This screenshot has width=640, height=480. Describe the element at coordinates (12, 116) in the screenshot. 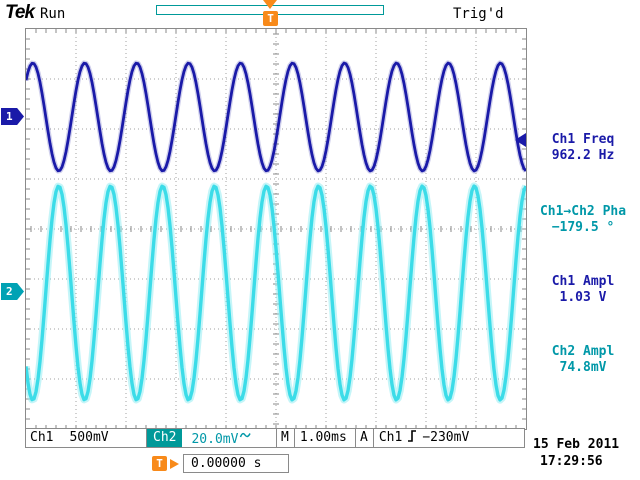

I see `ch1-ground-marker: 1` at that location.